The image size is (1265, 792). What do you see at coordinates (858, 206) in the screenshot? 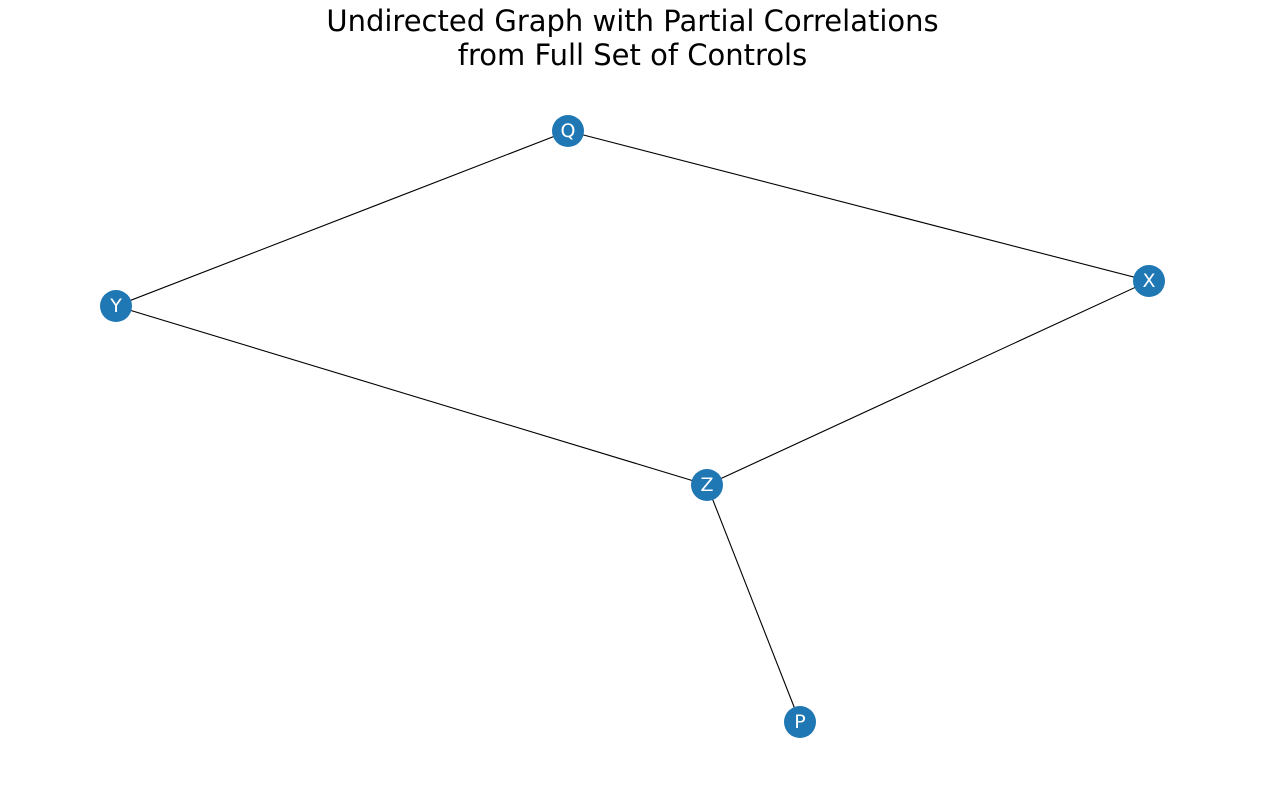
I see `edge-q-x` at bounding box center [858, 206].